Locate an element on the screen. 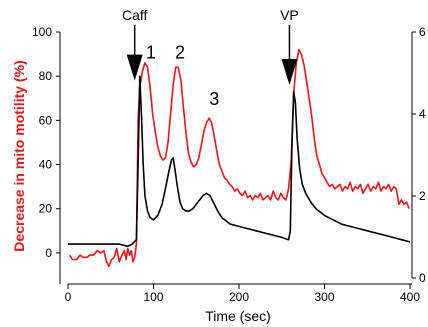 The height and width of the screenshot is (327, 428). x-tick-label: 100 is located at coordinates (153, 297).